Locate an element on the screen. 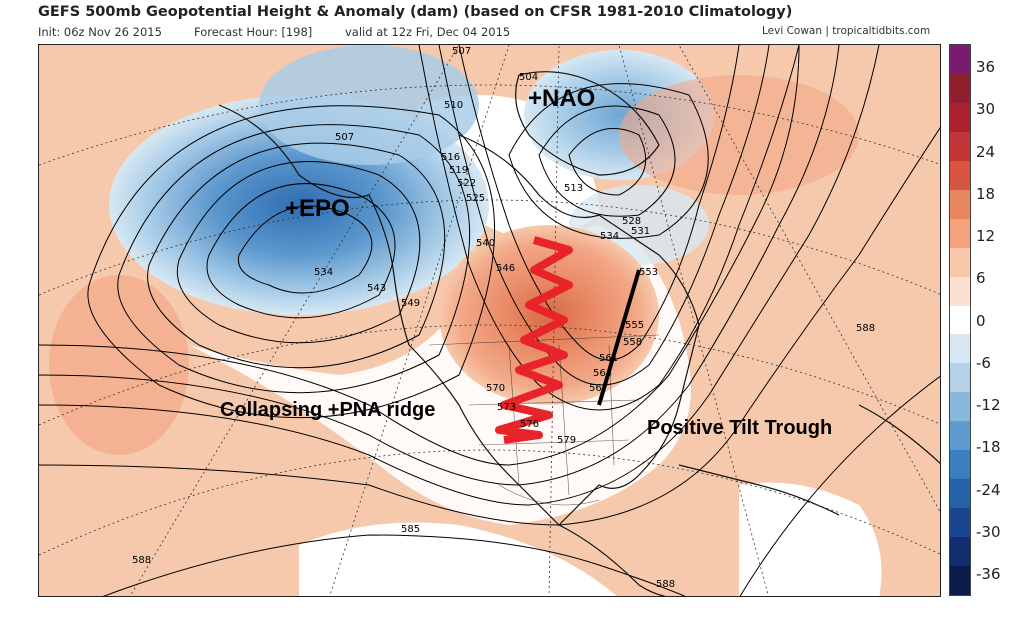 Image resolution: width=1024 pixels, height=622 pixels. init-time: Init: 06z Nov 26 2015 is located at coordinates (100, 32).